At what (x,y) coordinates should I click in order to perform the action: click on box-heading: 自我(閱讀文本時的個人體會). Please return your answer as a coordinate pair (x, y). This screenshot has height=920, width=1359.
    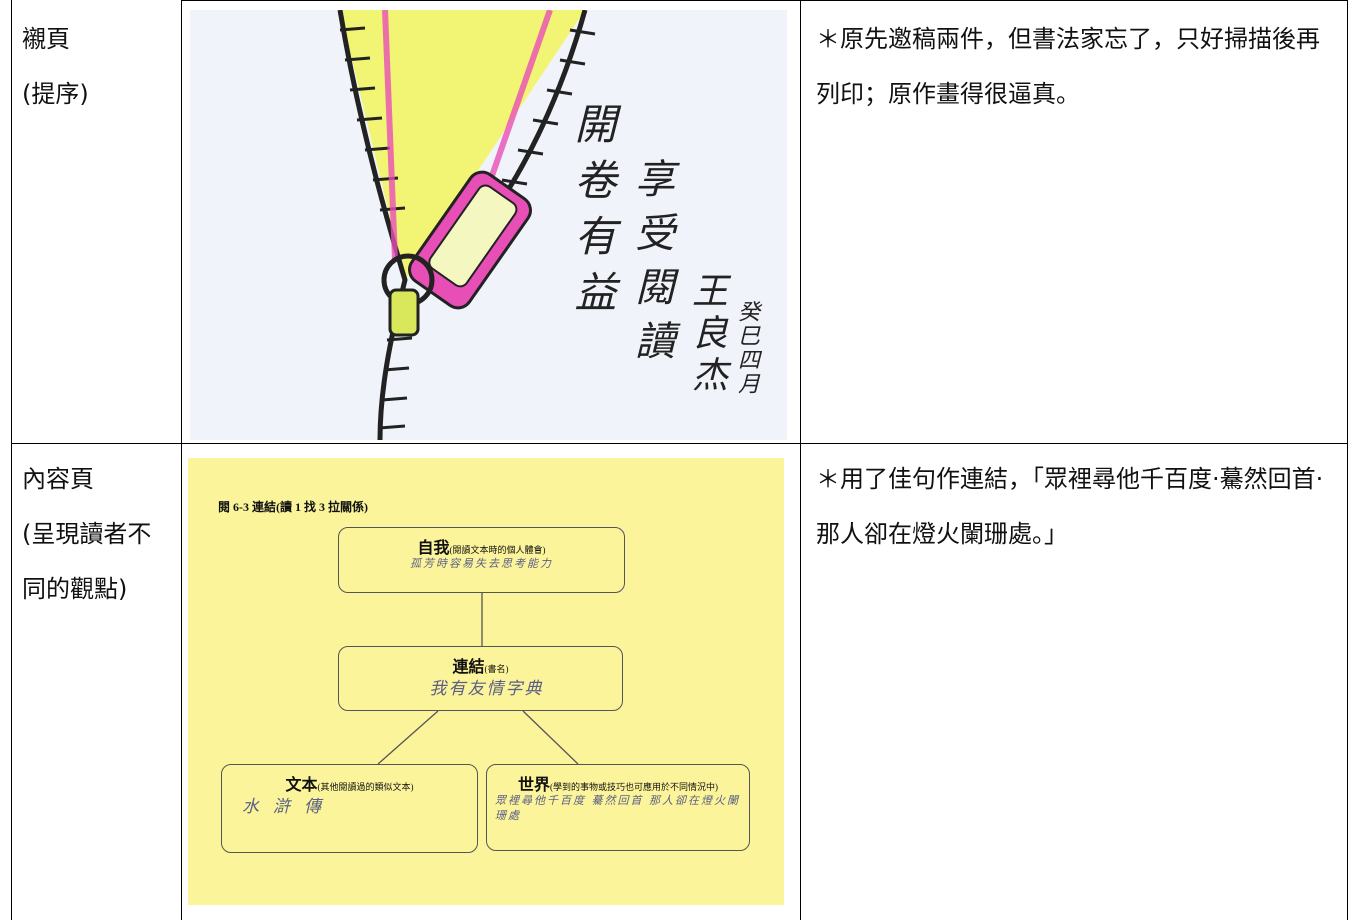
    Looking at the image, I should click on (481, 546).